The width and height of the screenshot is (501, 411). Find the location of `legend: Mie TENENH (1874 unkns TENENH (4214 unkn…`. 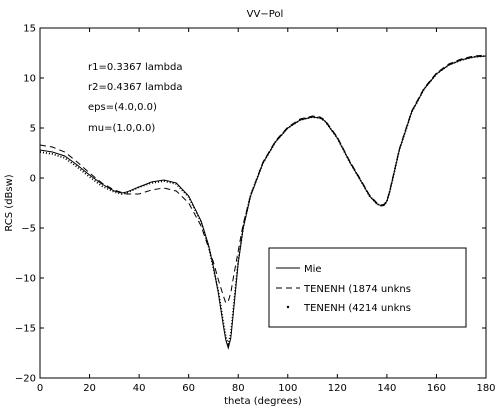

legend: Mie TENENH (1874 unkns TENENH (4214 unkn… is located at coordinates (367, 287).